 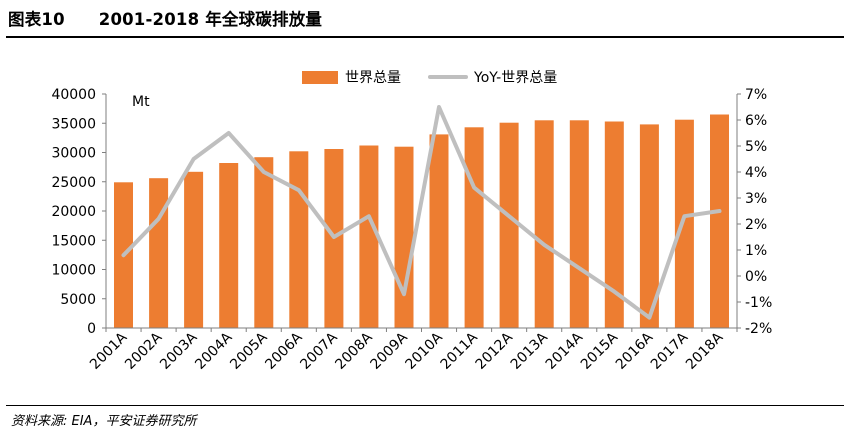 What do you see at coordinates (210, 19) in the screenshot?
I see `figure-title-text: 2001-2018 年全球碳排放量` at bounding box center [210, 19].